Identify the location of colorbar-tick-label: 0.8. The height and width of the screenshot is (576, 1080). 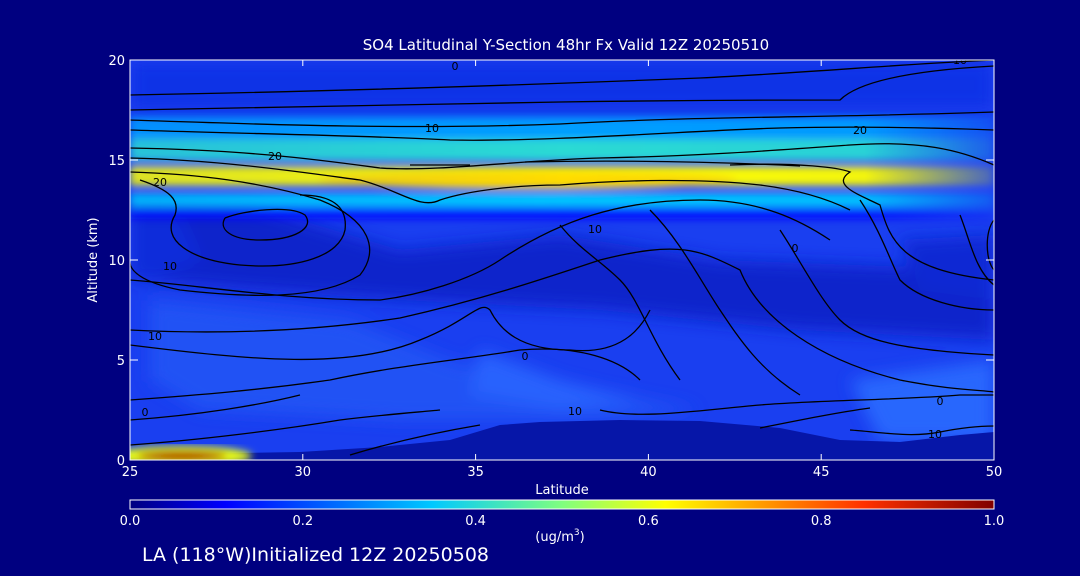
(821, 521).